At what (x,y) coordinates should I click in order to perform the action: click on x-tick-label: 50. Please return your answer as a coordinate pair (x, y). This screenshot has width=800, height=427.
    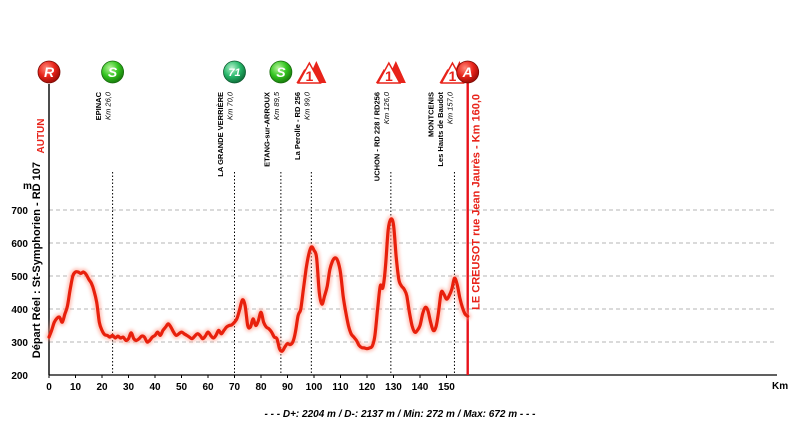
    Looking at the image, I should click on (182, 387).